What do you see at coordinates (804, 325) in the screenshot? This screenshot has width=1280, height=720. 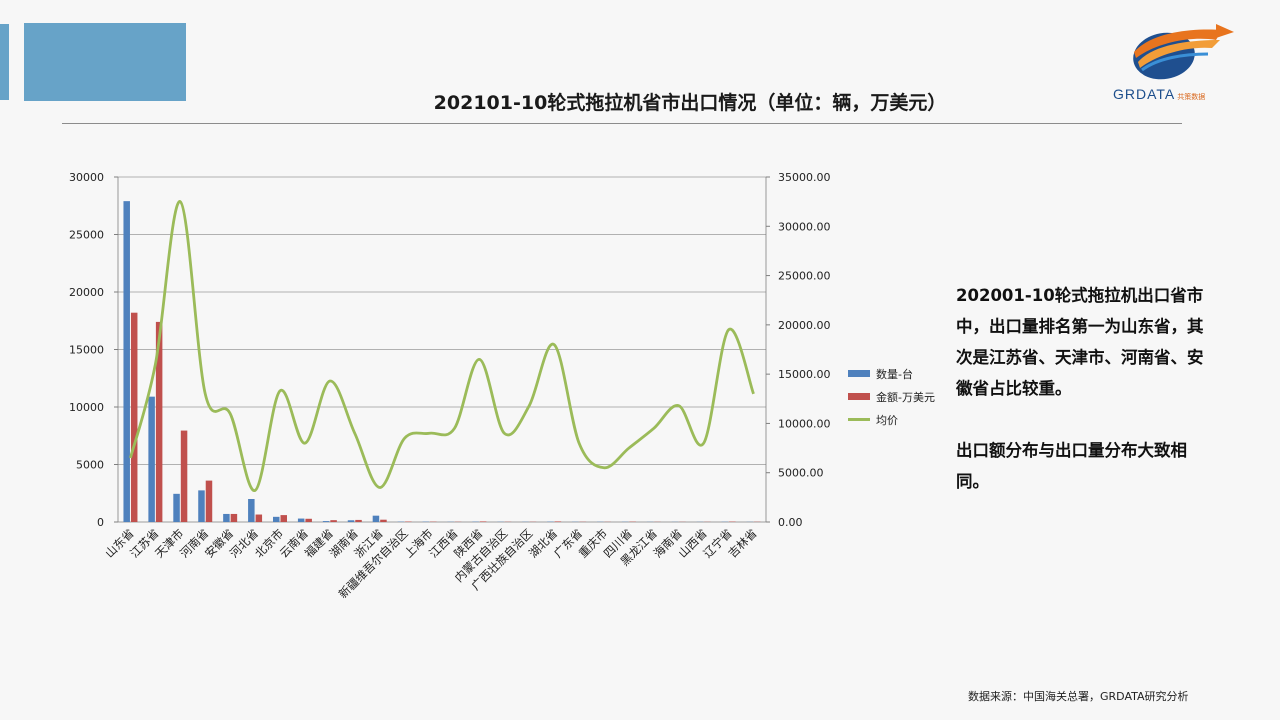 I see `y-right-tick-label: 20000.00` at bounding box center [804, 325].